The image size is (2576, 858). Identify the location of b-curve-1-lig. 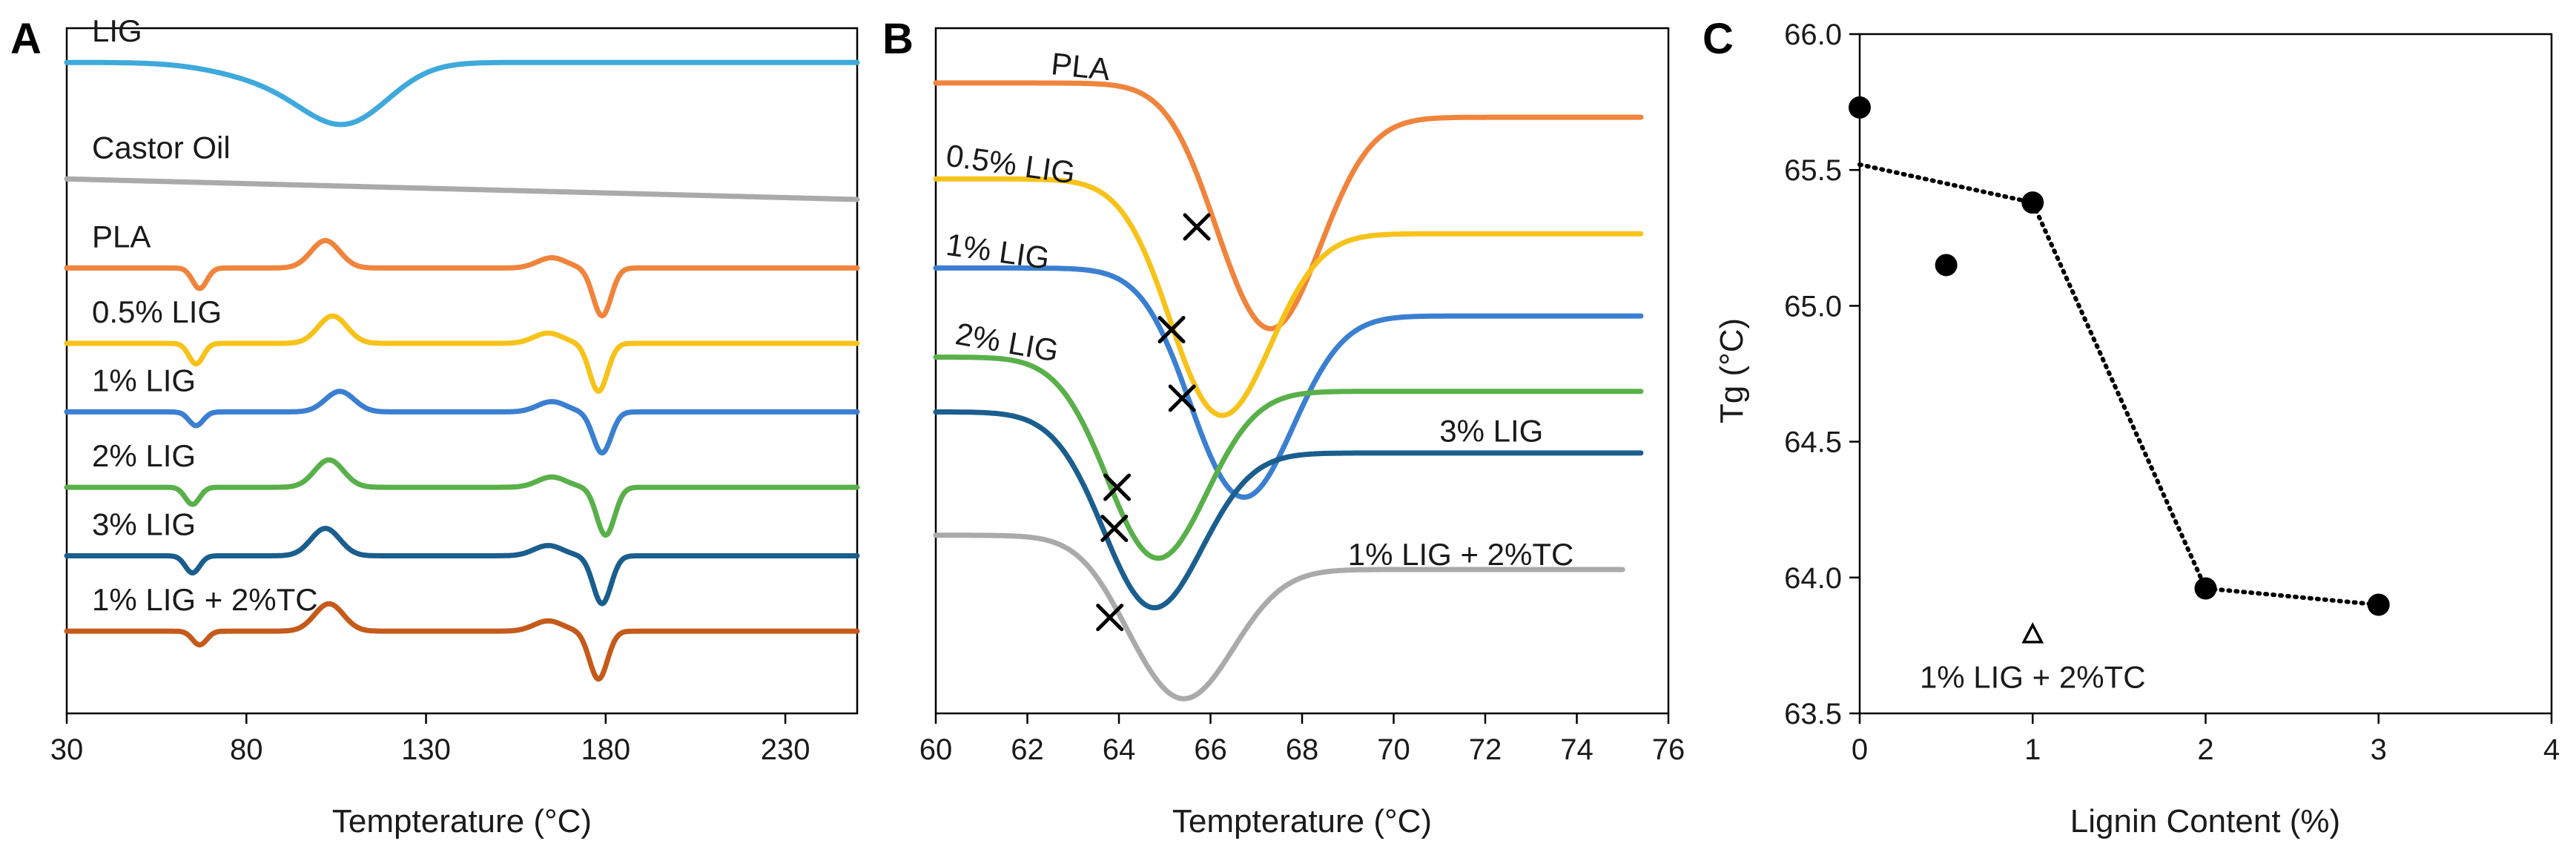
(1288, 382).